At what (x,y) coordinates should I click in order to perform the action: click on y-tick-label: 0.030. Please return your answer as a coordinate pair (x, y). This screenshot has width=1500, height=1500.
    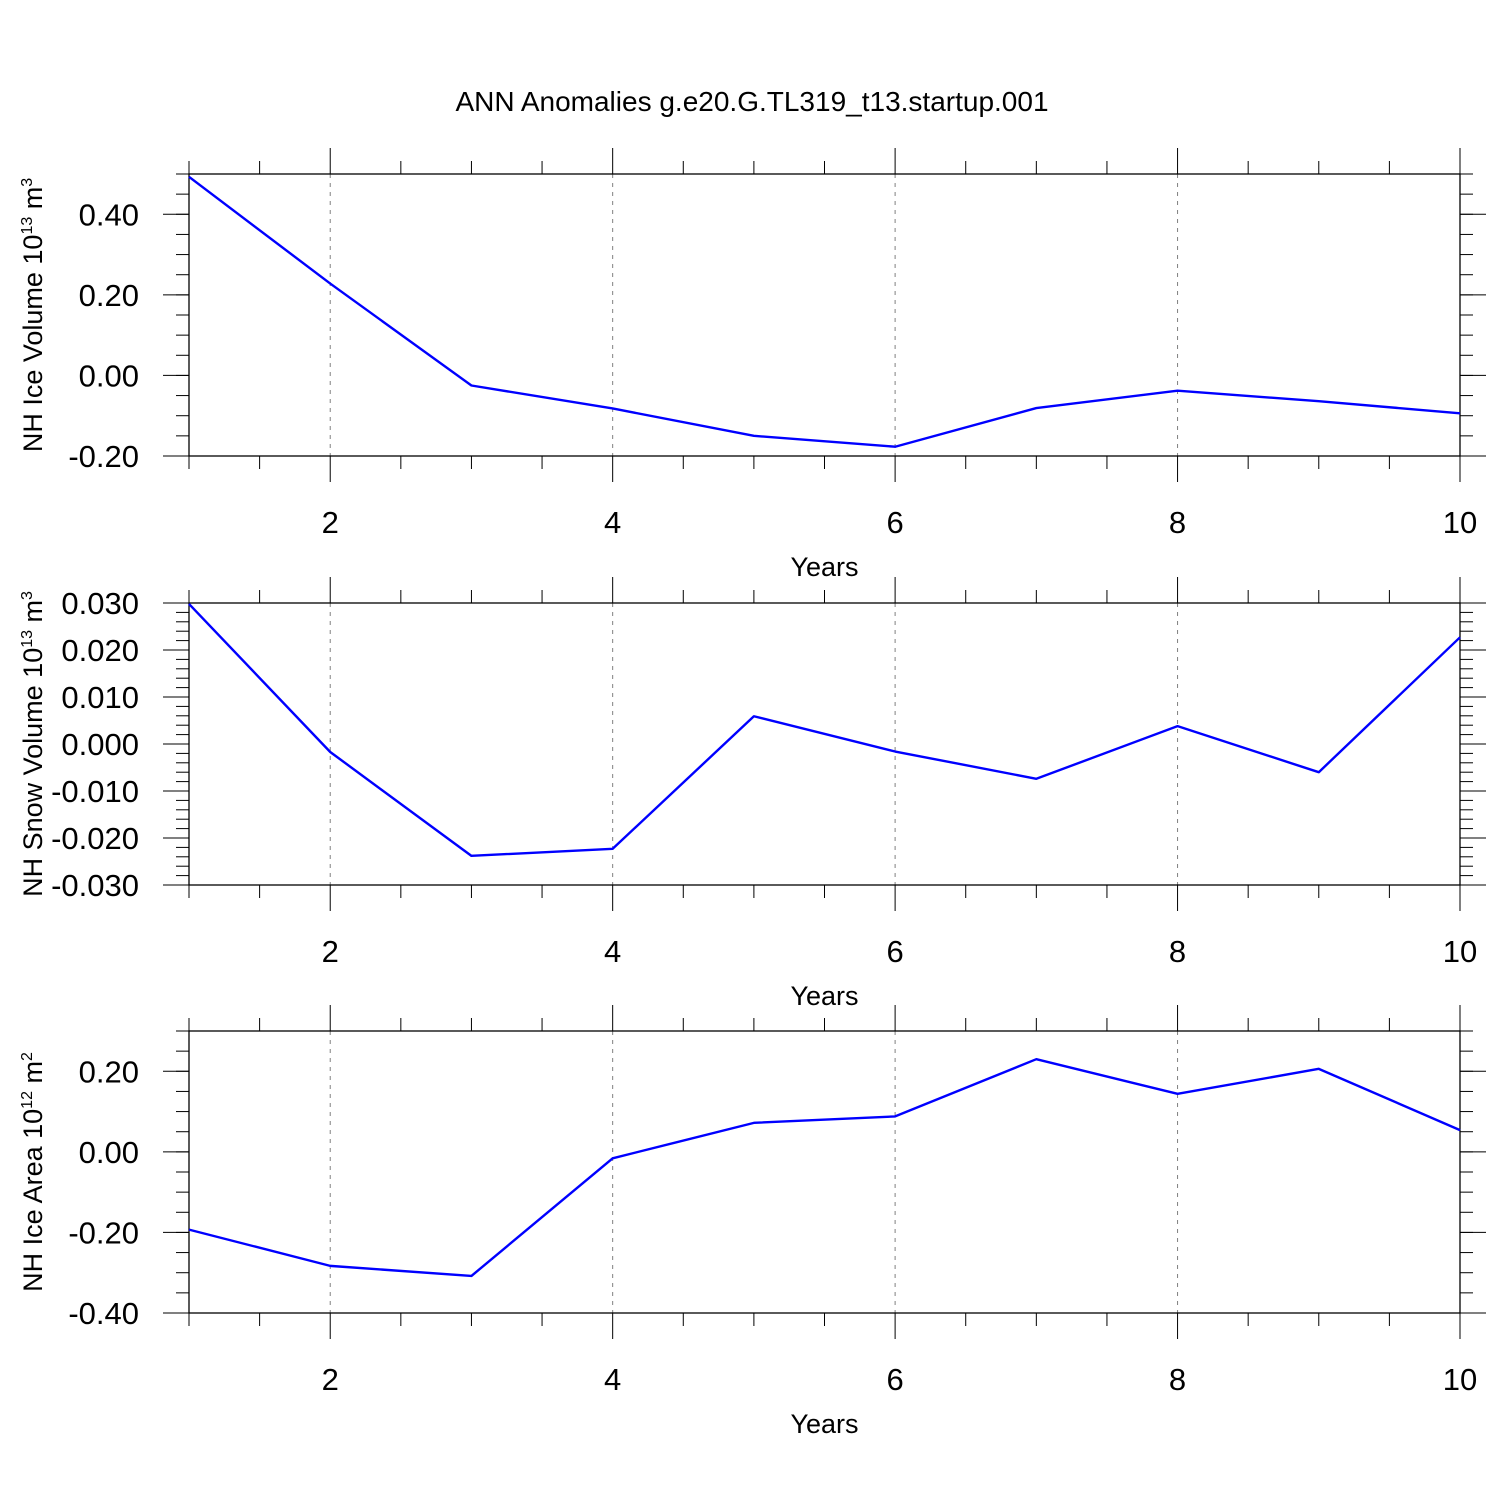
    Looking at the image, I should click on (100, 603).